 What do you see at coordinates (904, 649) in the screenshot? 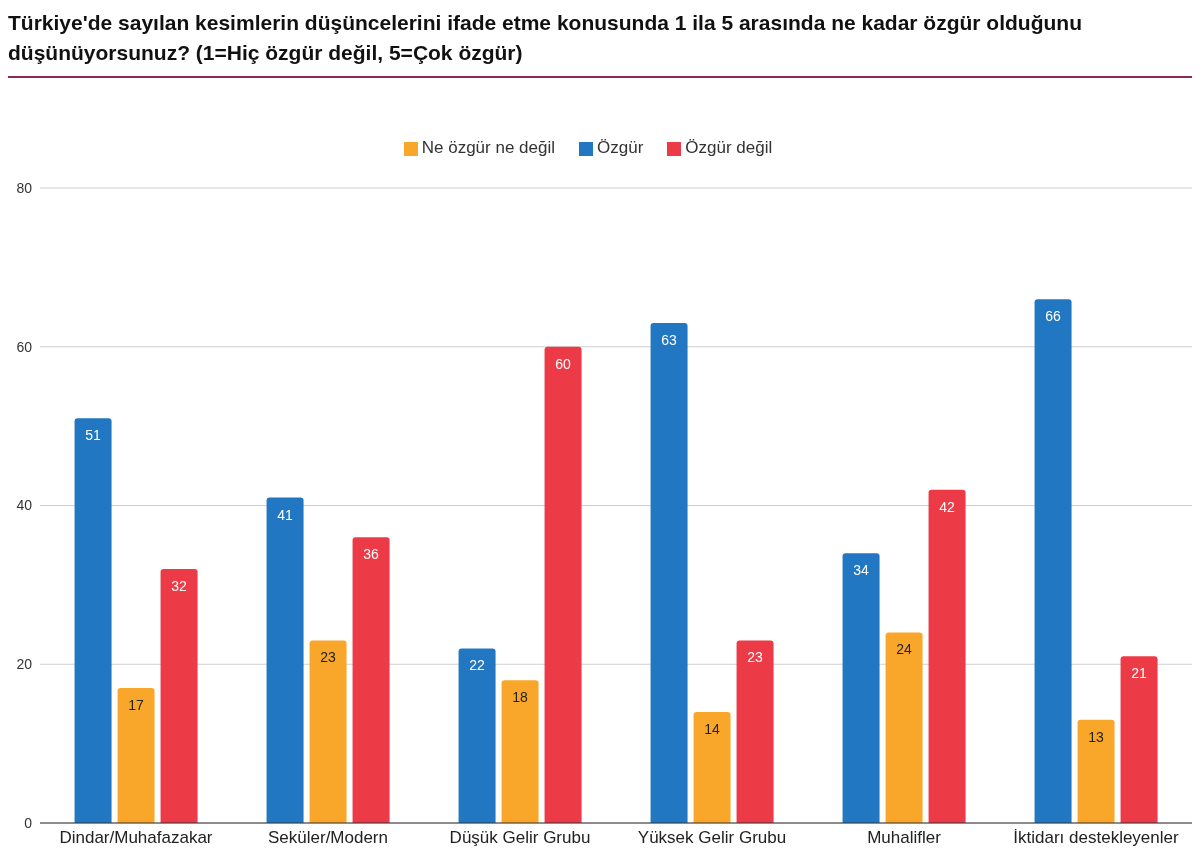
I see `data-label: 24` at bounding box center [904, 649].